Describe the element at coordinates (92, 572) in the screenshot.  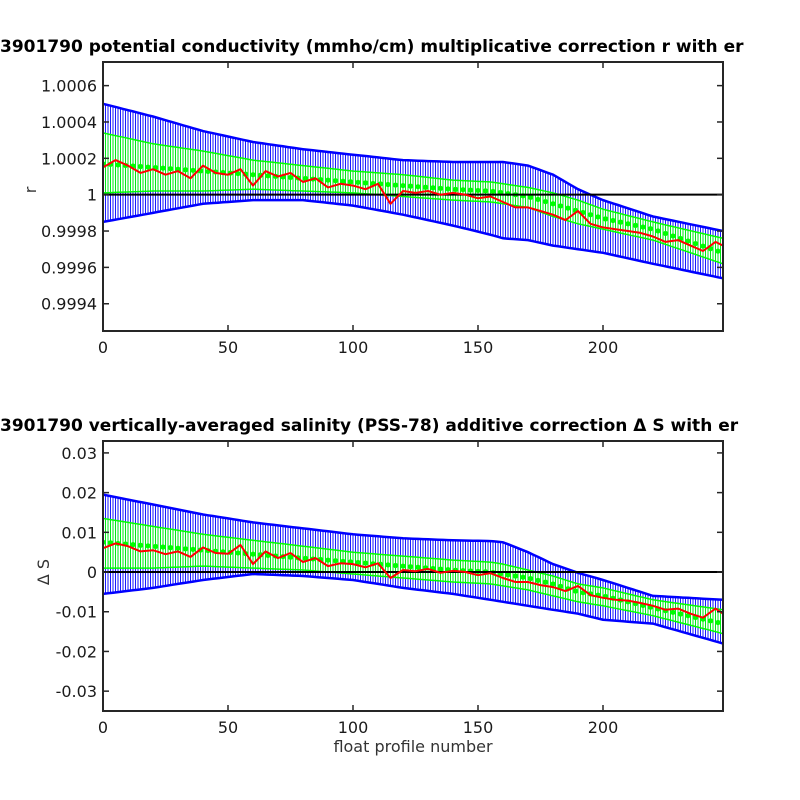
I see `y-tick-label: 0` at that location.